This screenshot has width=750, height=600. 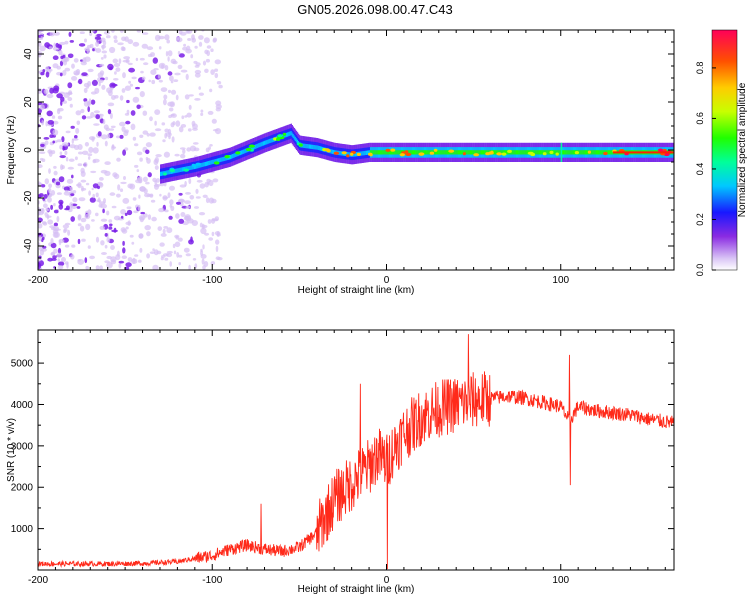 I want to click on y-tick-label: 20, so click(x=28, y=102).